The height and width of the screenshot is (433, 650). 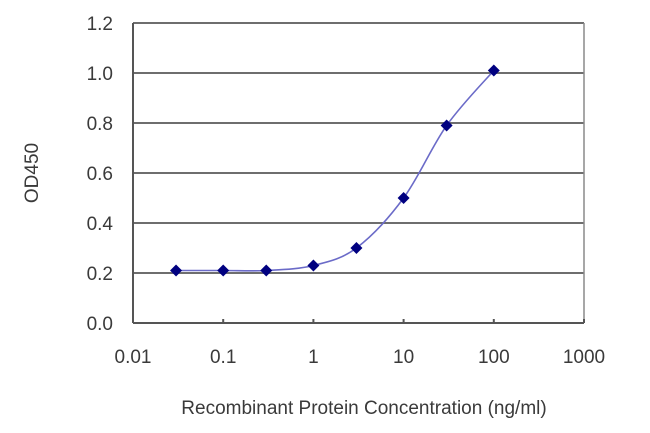 I want to click on x-tick-label: 0.1, so click(x=223, y=357).